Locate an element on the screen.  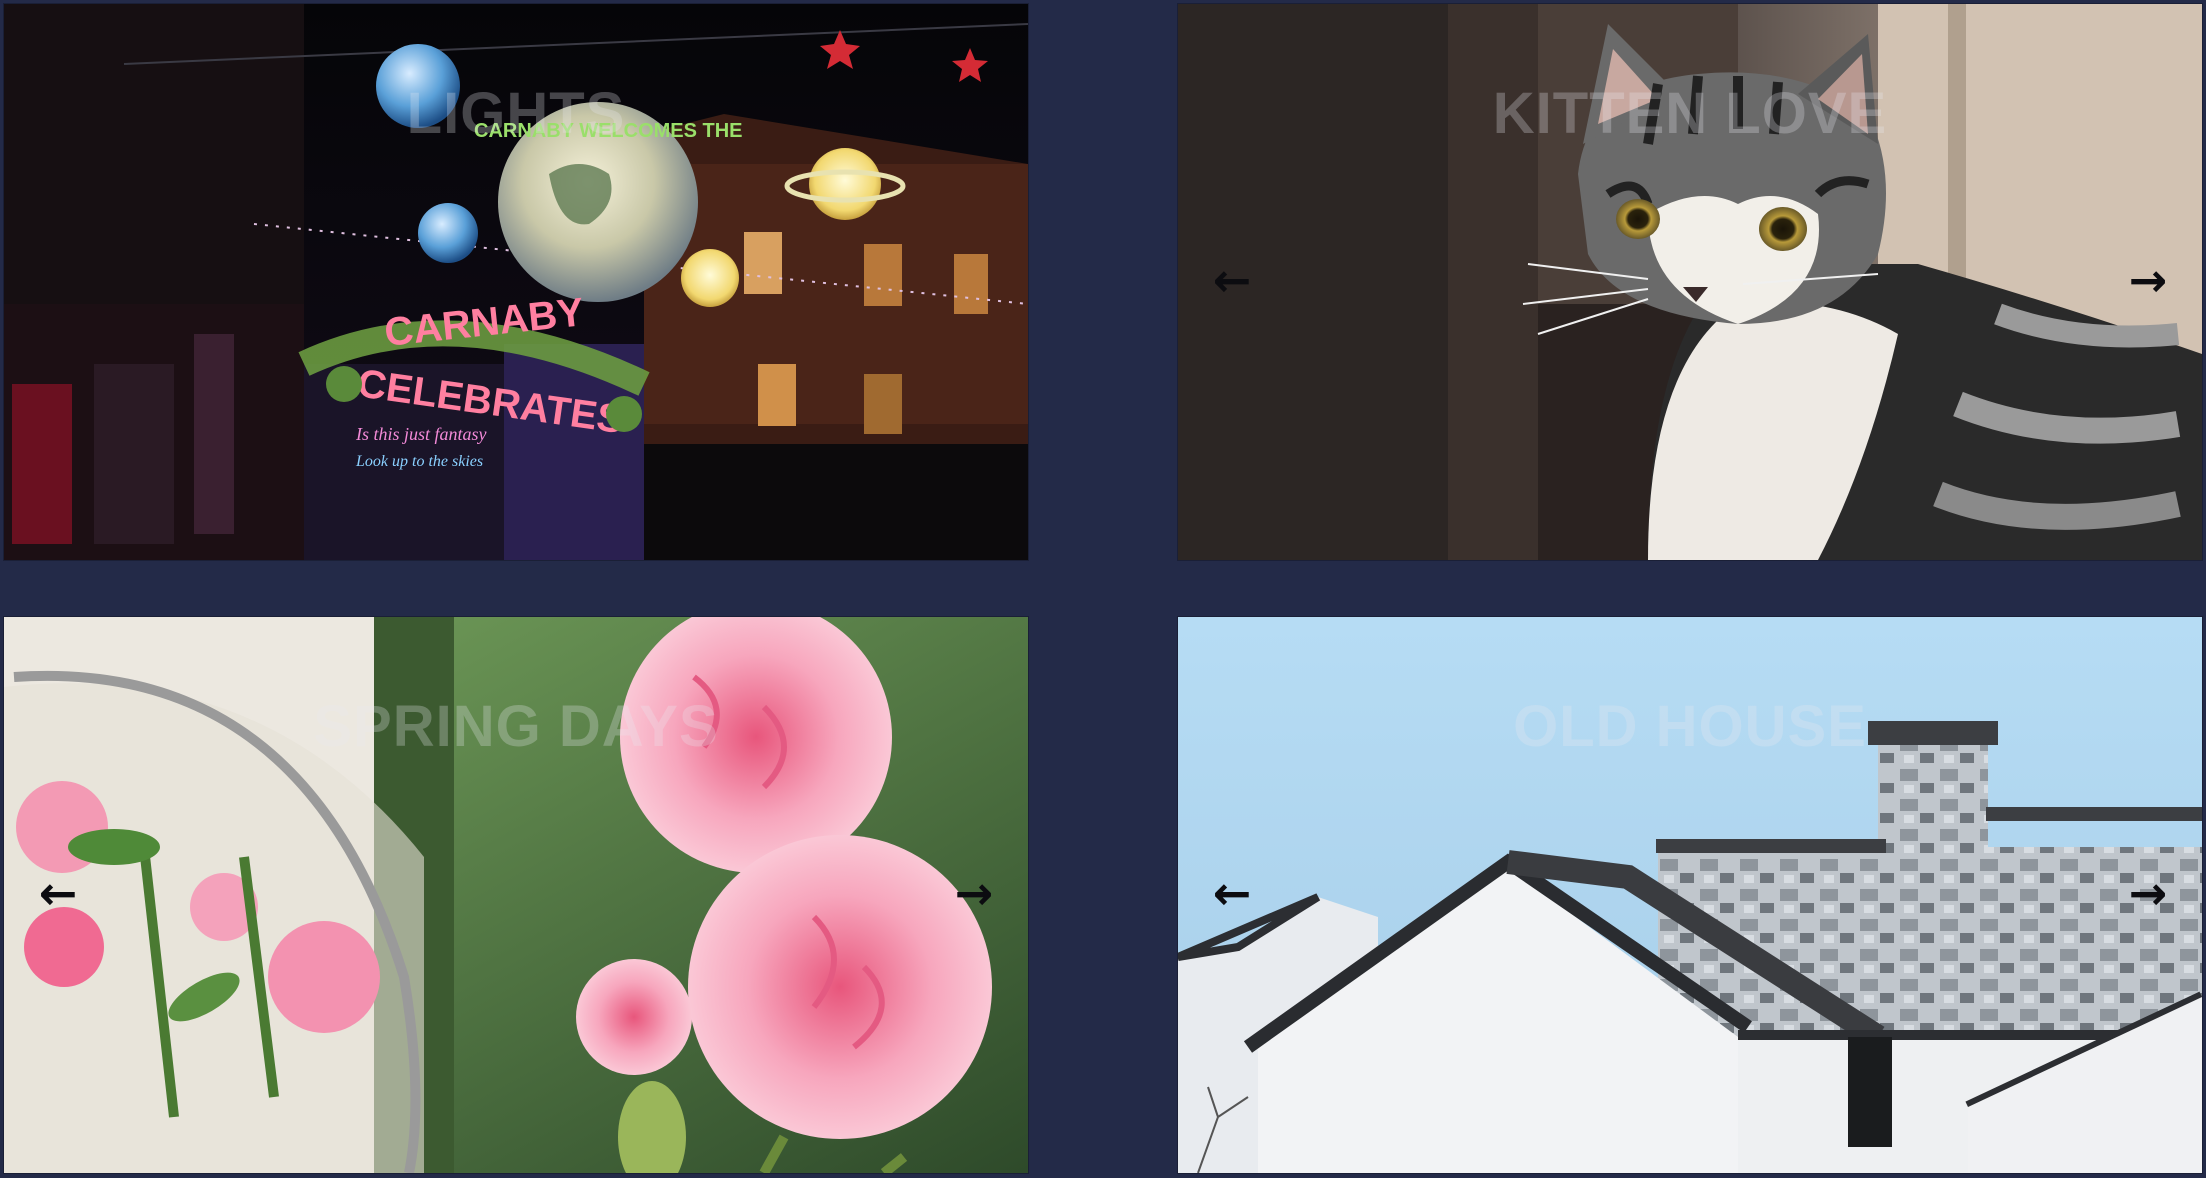
lights-neon-text-2: Look up to the skies is located at coordinates (419, 461).